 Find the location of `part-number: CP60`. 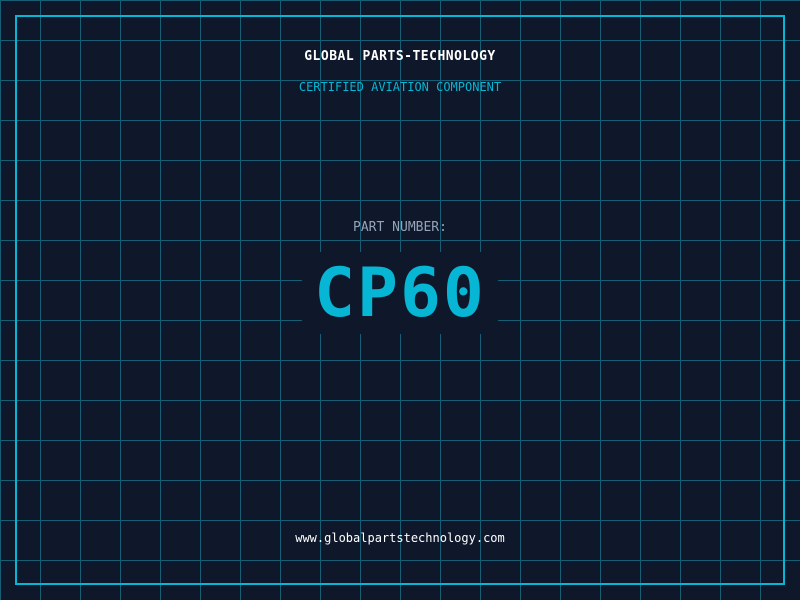

part-number: CP60 is located at coordinates (400, 293).